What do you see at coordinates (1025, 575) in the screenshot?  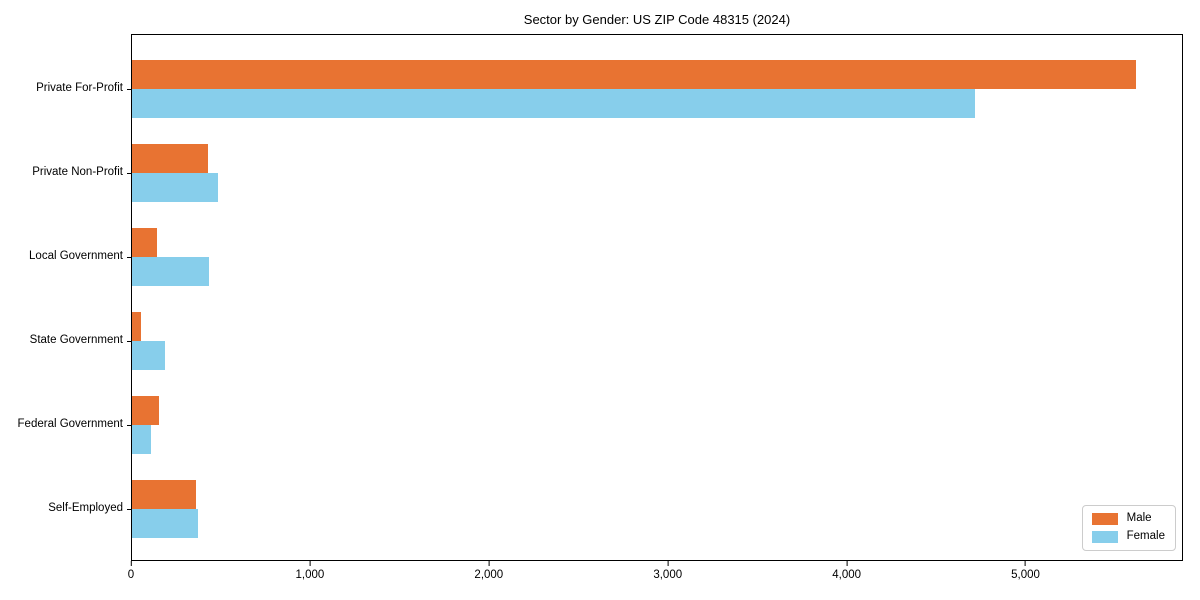 I see `x-tick-label: 5,000` at bounding box center [1025, 575].